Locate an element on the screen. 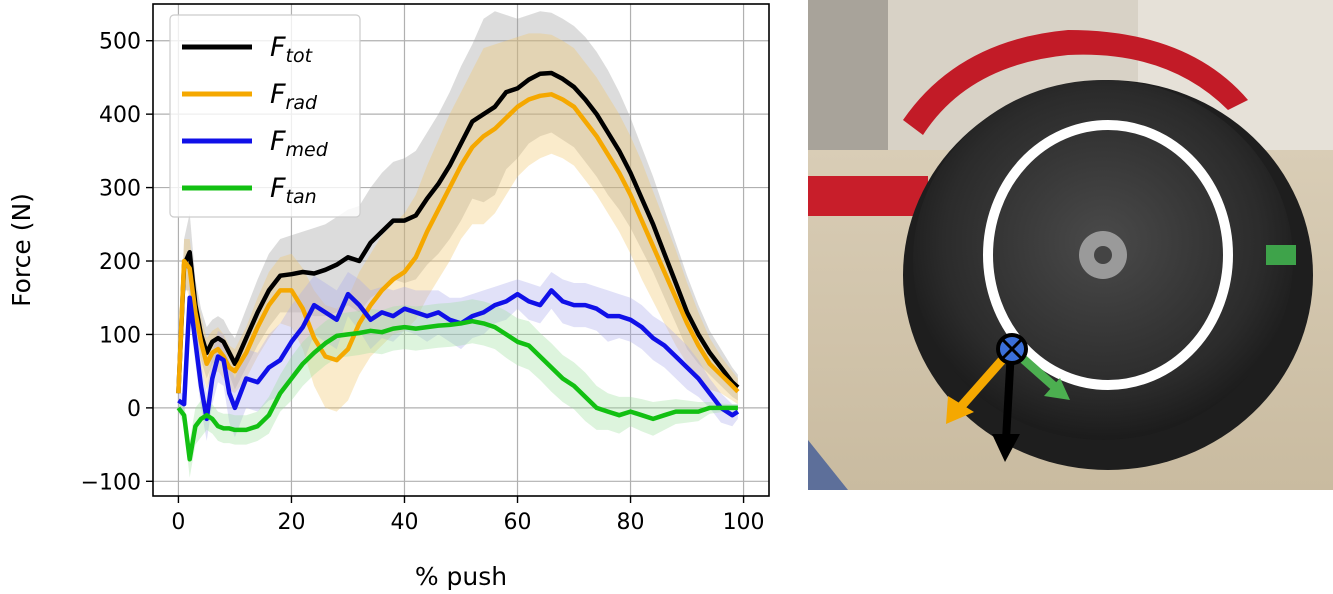  x-tick-label: 40 is located at coordinates (404, 522).